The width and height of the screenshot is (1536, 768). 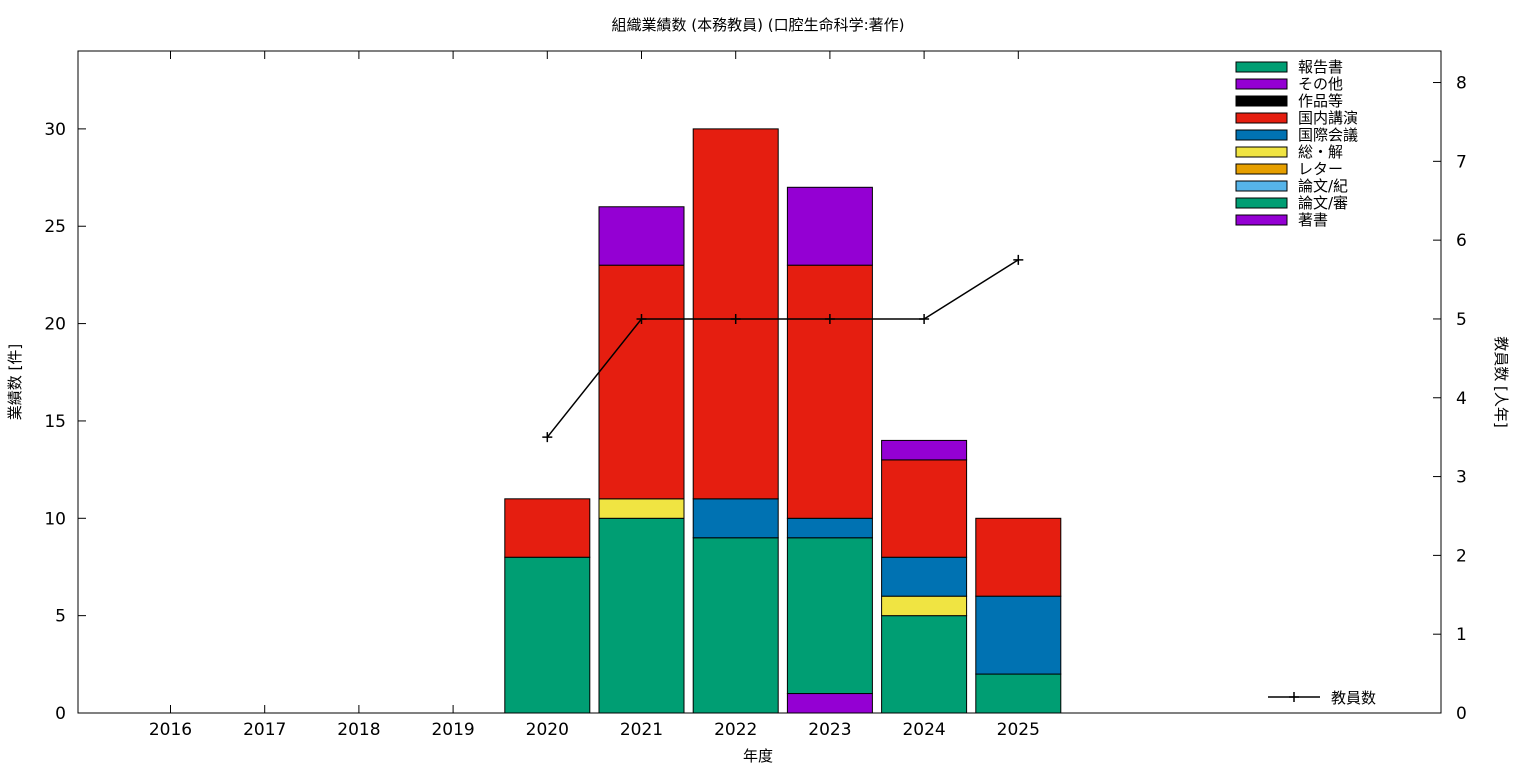 I want to click on legend-label: 総・解, so click(x=1320, y=152).